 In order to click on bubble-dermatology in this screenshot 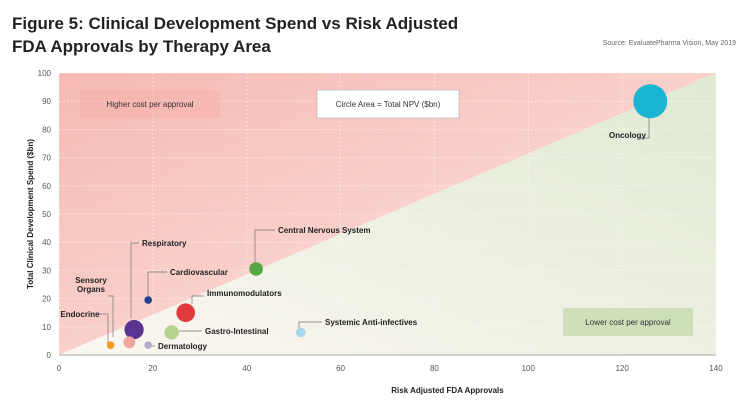, I will do `click(148, 345)`.